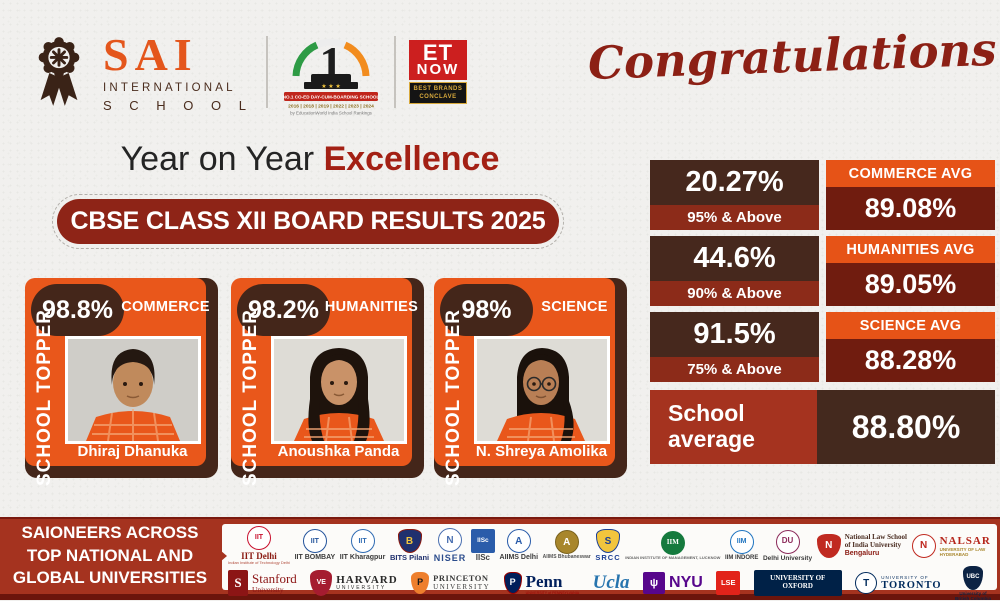  I want to click on headline-prefix: Year on Year, so click(222, 159).